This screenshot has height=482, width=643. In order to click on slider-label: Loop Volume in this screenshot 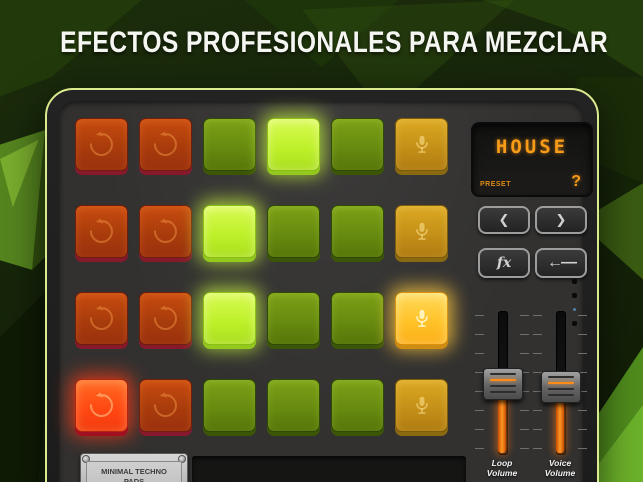, I will do `click(502, 468)`.